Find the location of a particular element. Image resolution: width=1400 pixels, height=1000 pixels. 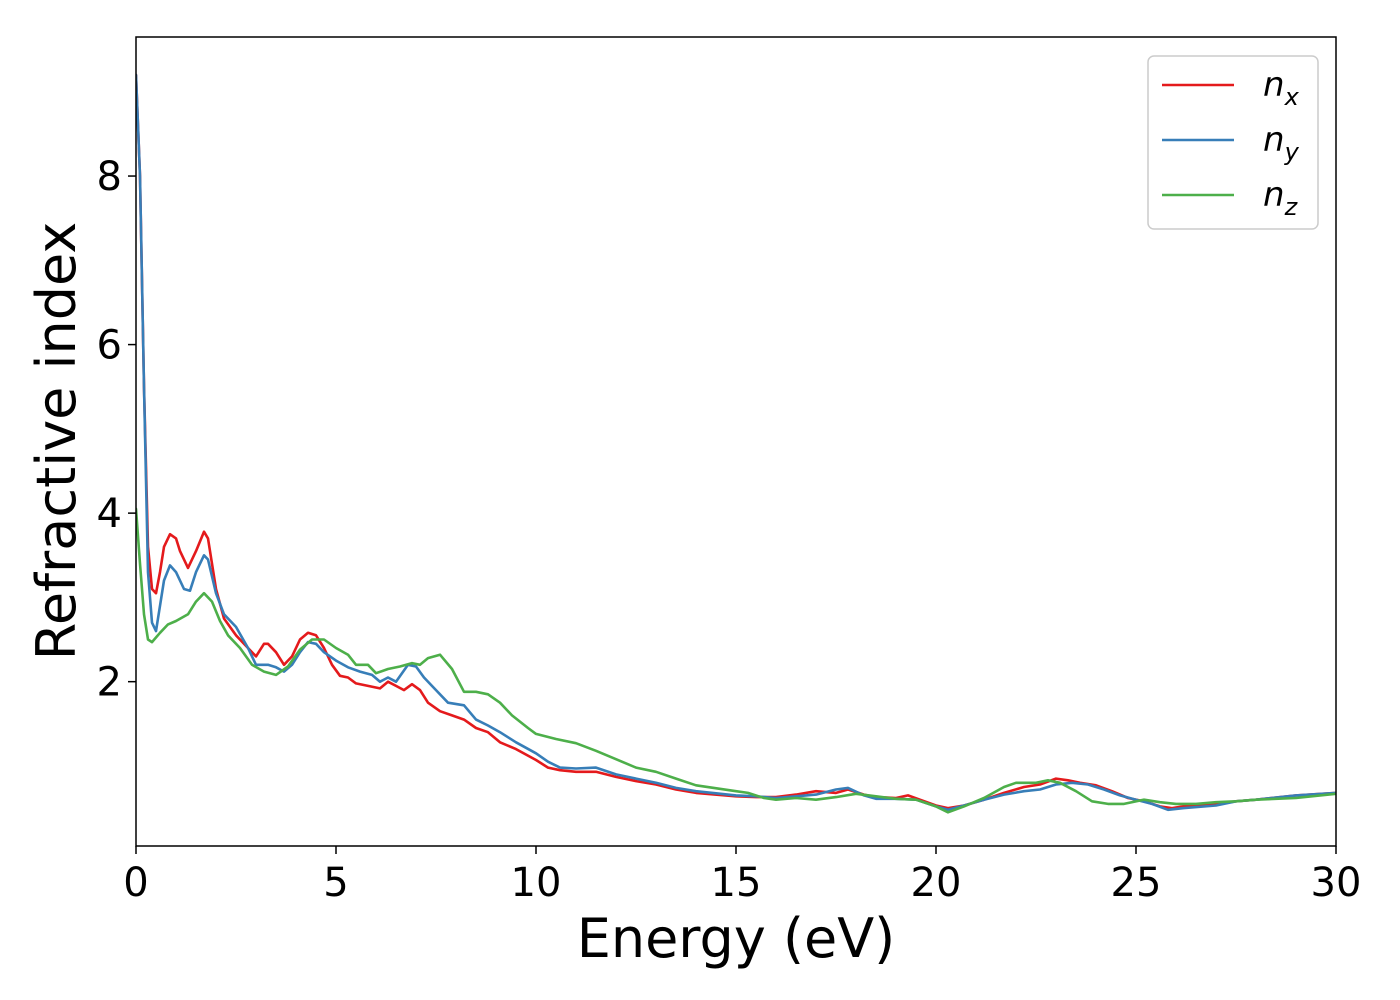

y-tick-label: 8 is located at coordinates (109, 177).